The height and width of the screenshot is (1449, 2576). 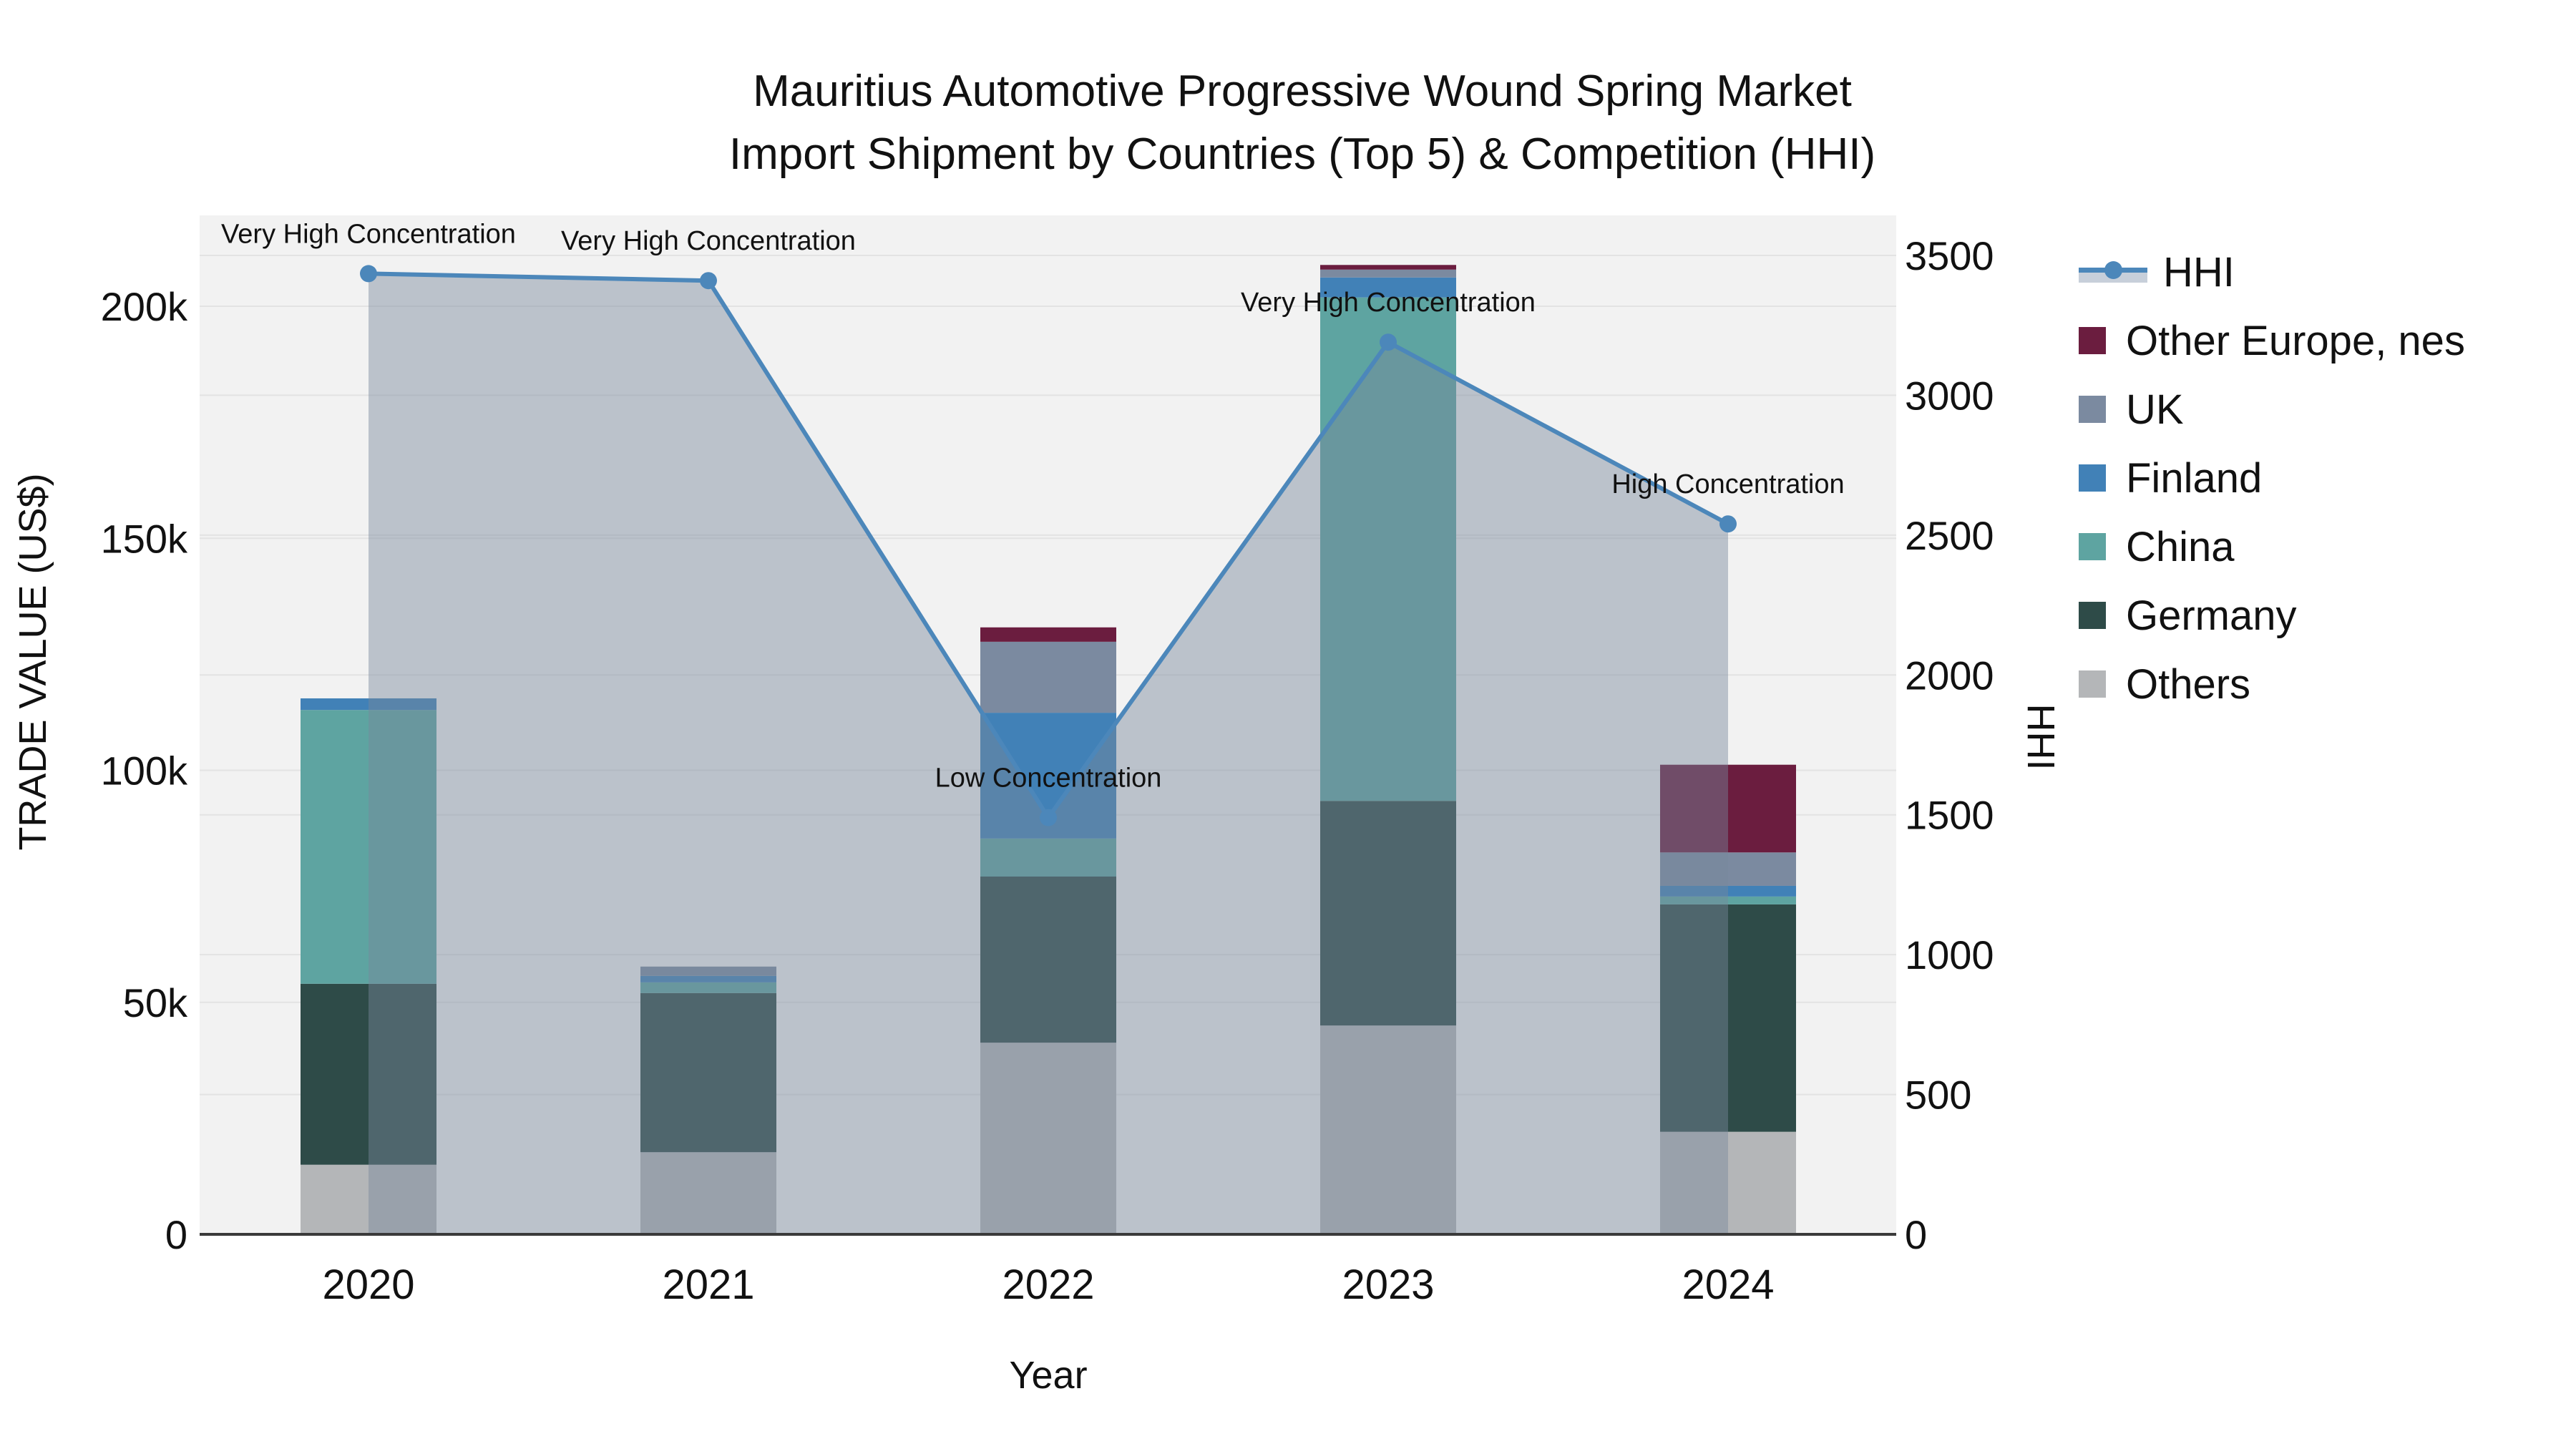 What do you see at coordinates (368, 1074) in the screenshot?
I see `bar-segment-germany-2020` at bounding box center [368, 1074].